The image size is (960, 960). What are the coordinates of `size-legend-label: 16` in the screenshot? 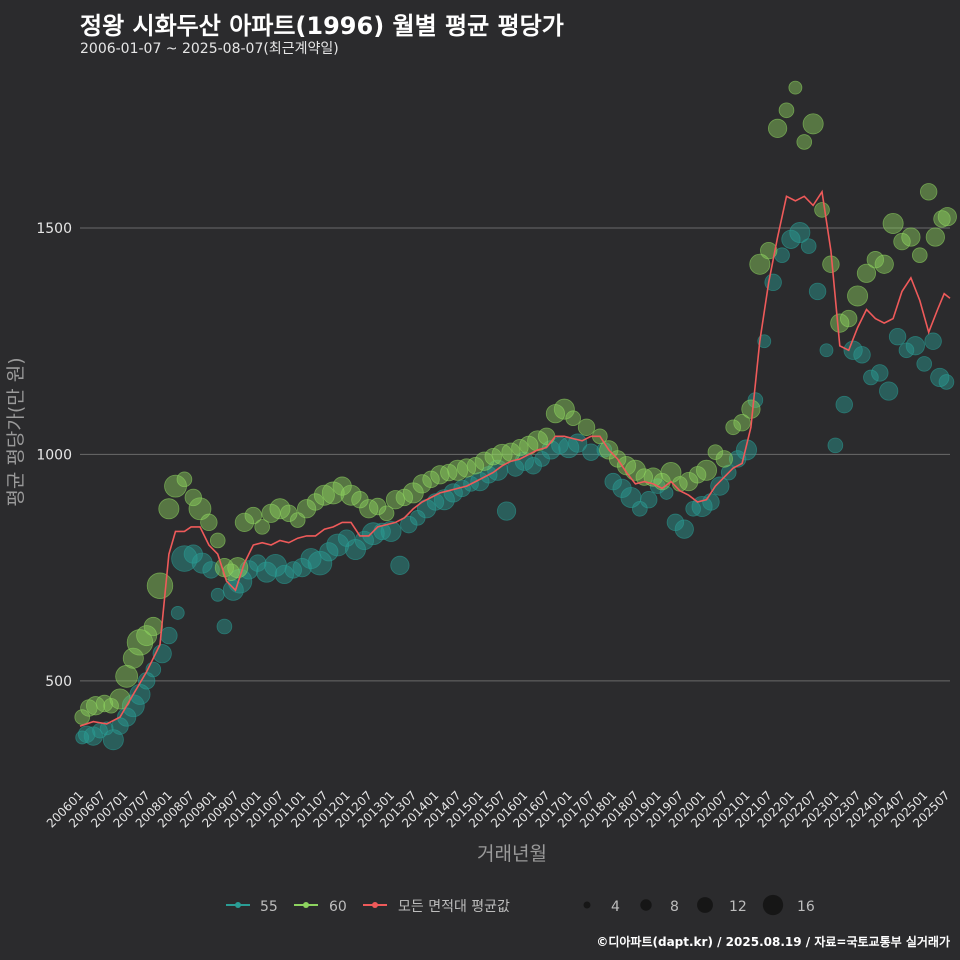 It's located at (806, 907).